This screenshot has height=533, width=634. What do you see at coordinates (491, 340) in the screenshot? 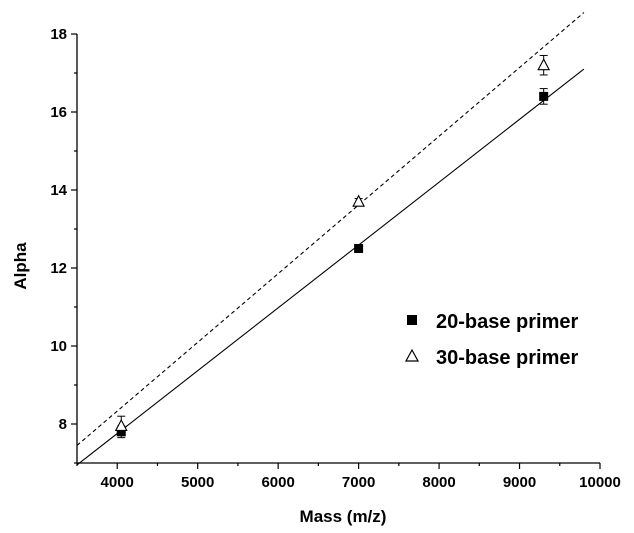
I see `legend: 20-base primer 30-base primer` at bounding box center [491, 340].